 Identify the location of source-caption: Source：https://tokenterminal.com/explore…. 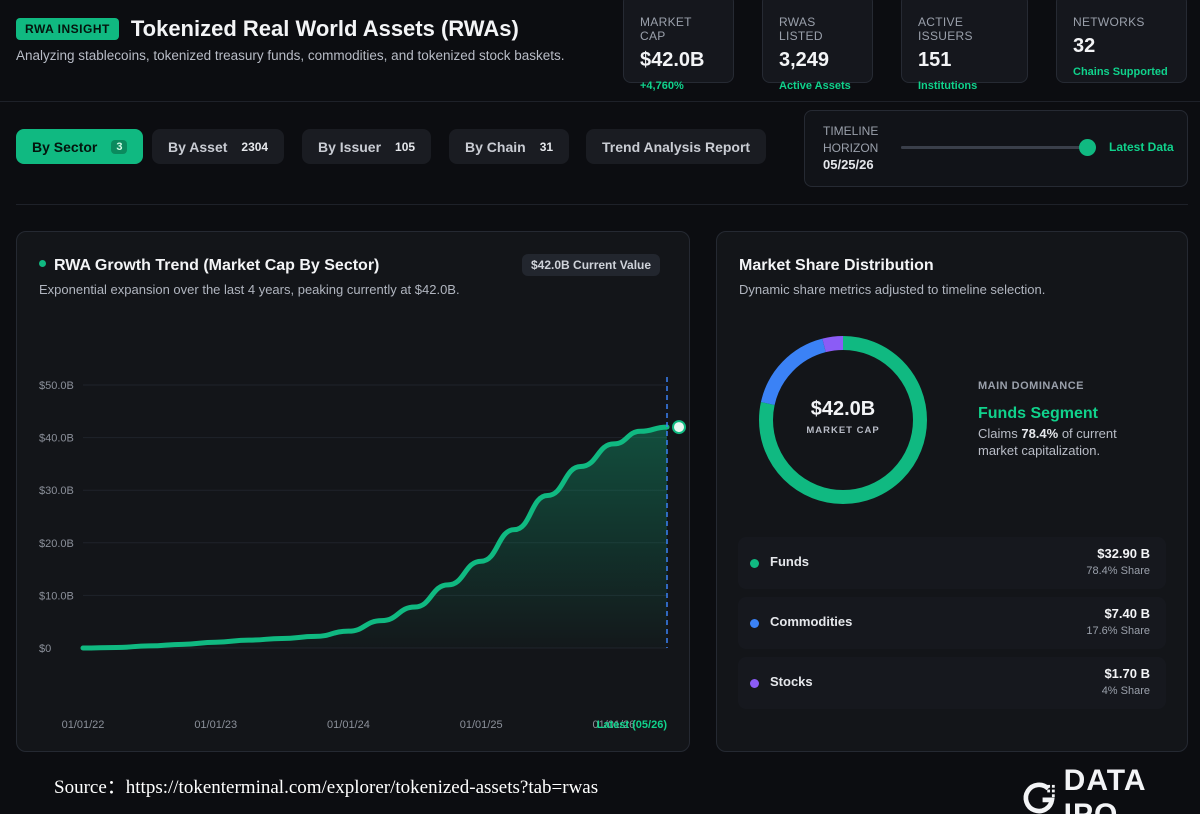
(326, 787).